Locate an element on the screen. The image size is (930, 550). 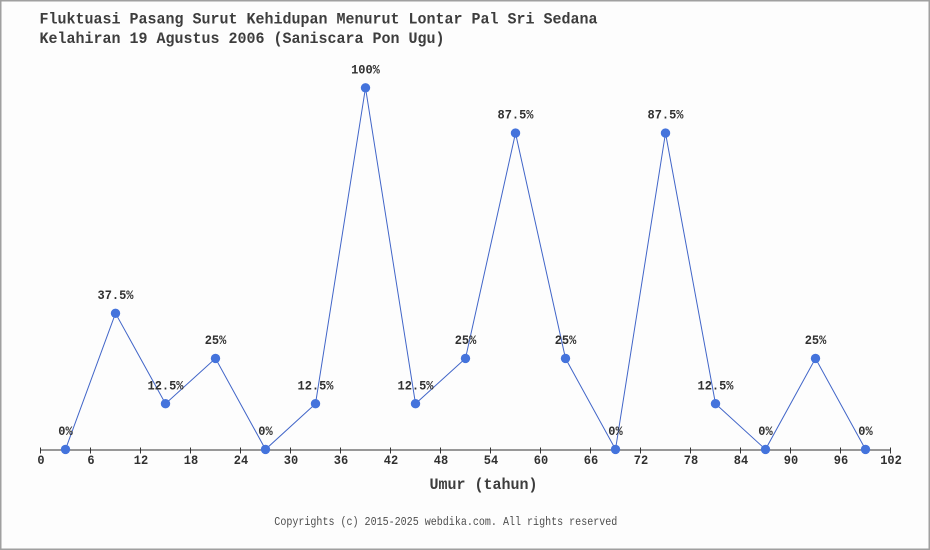
svg-text: 72 is located at coordinates (641, 460).